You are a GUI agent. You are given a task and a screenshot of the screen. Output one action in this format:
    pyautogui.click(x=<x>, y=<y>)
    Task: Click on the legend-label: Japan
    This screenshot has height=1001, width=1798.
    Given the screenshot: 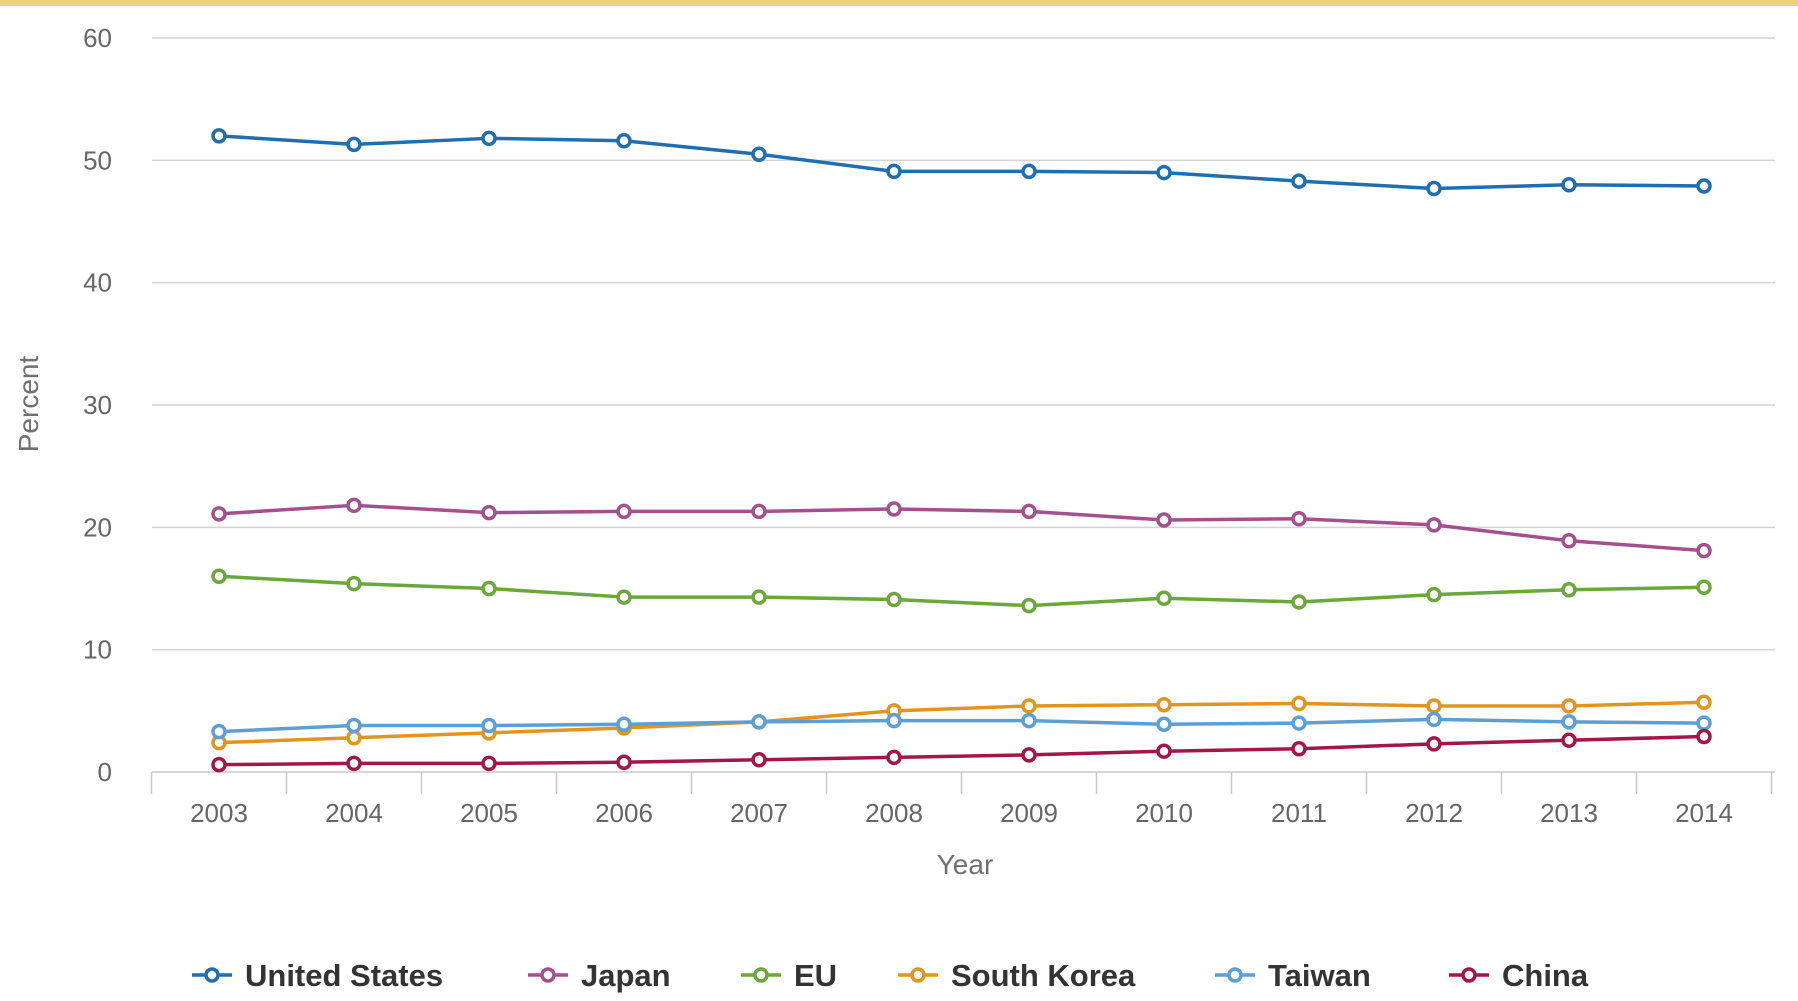 What is the action you would take?
    pyautogui.click(x=626, y=975)
    